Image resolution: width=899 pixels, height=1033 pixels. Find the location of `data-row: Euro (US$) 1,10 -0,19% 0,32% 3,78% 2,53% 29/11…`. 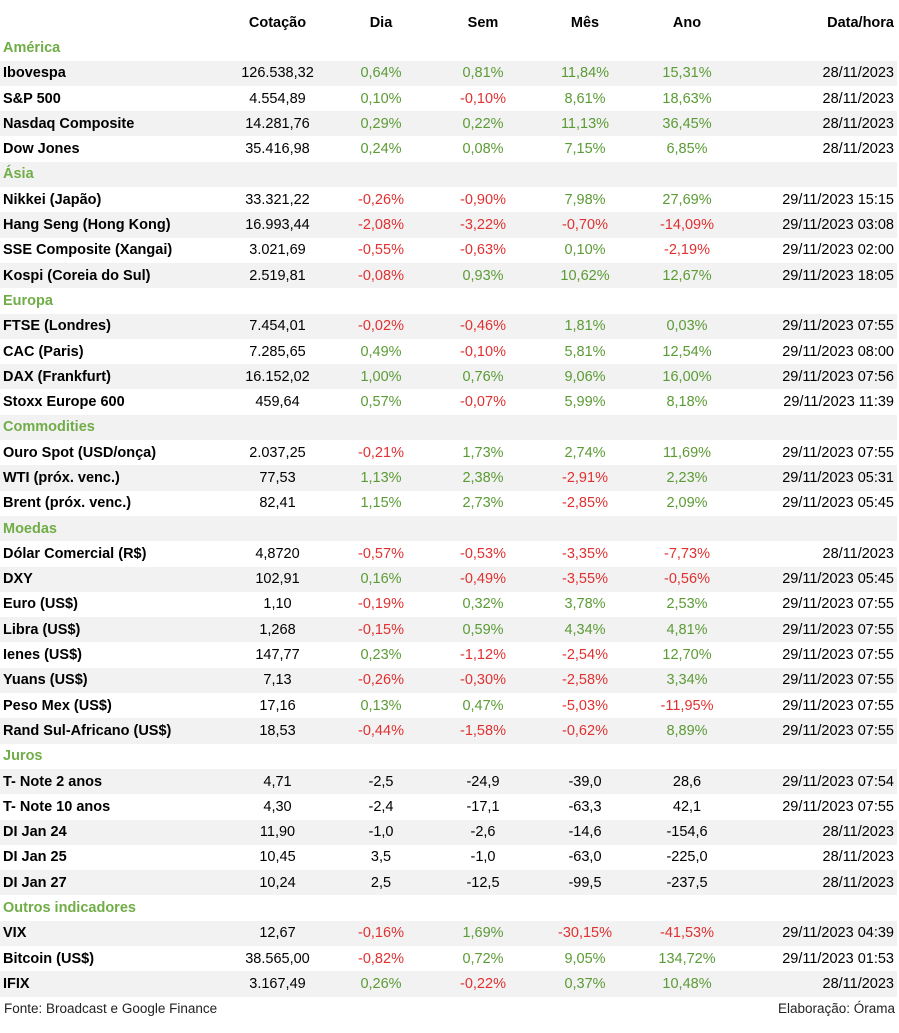

data-row: Euro (US$) 1,10 -0,19% 0,32% 3,78% 2,53% 29/11… is located at coordinates (448, 604).